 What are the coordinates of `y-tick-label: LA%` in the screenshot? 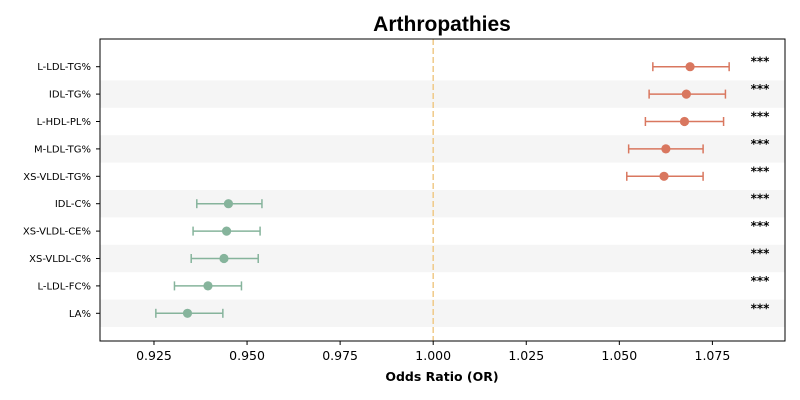 It's located at (80, 314).